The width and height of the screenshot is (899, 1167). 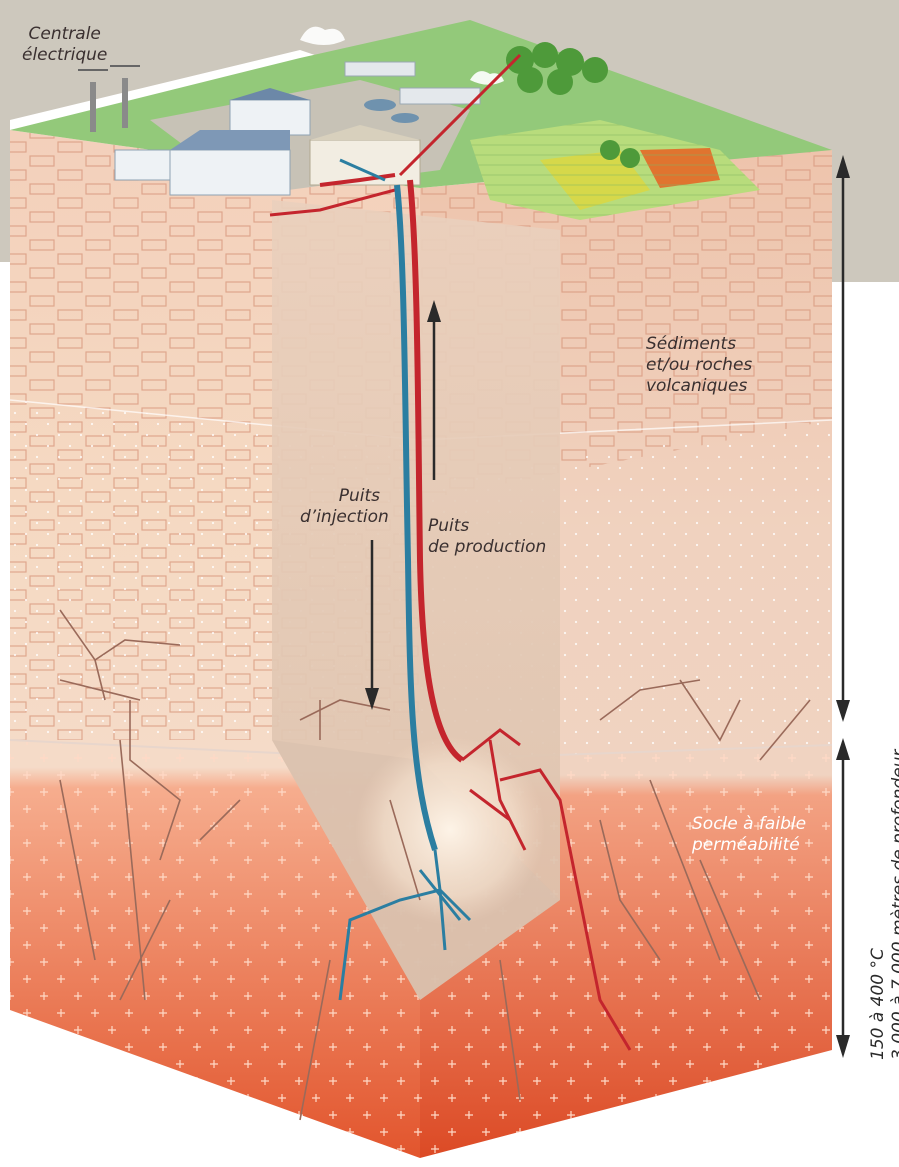 What do you see at coordinates (416, 517) in the screenshot?
I see `injection-well-pipe` at bounding box center [416, 517].